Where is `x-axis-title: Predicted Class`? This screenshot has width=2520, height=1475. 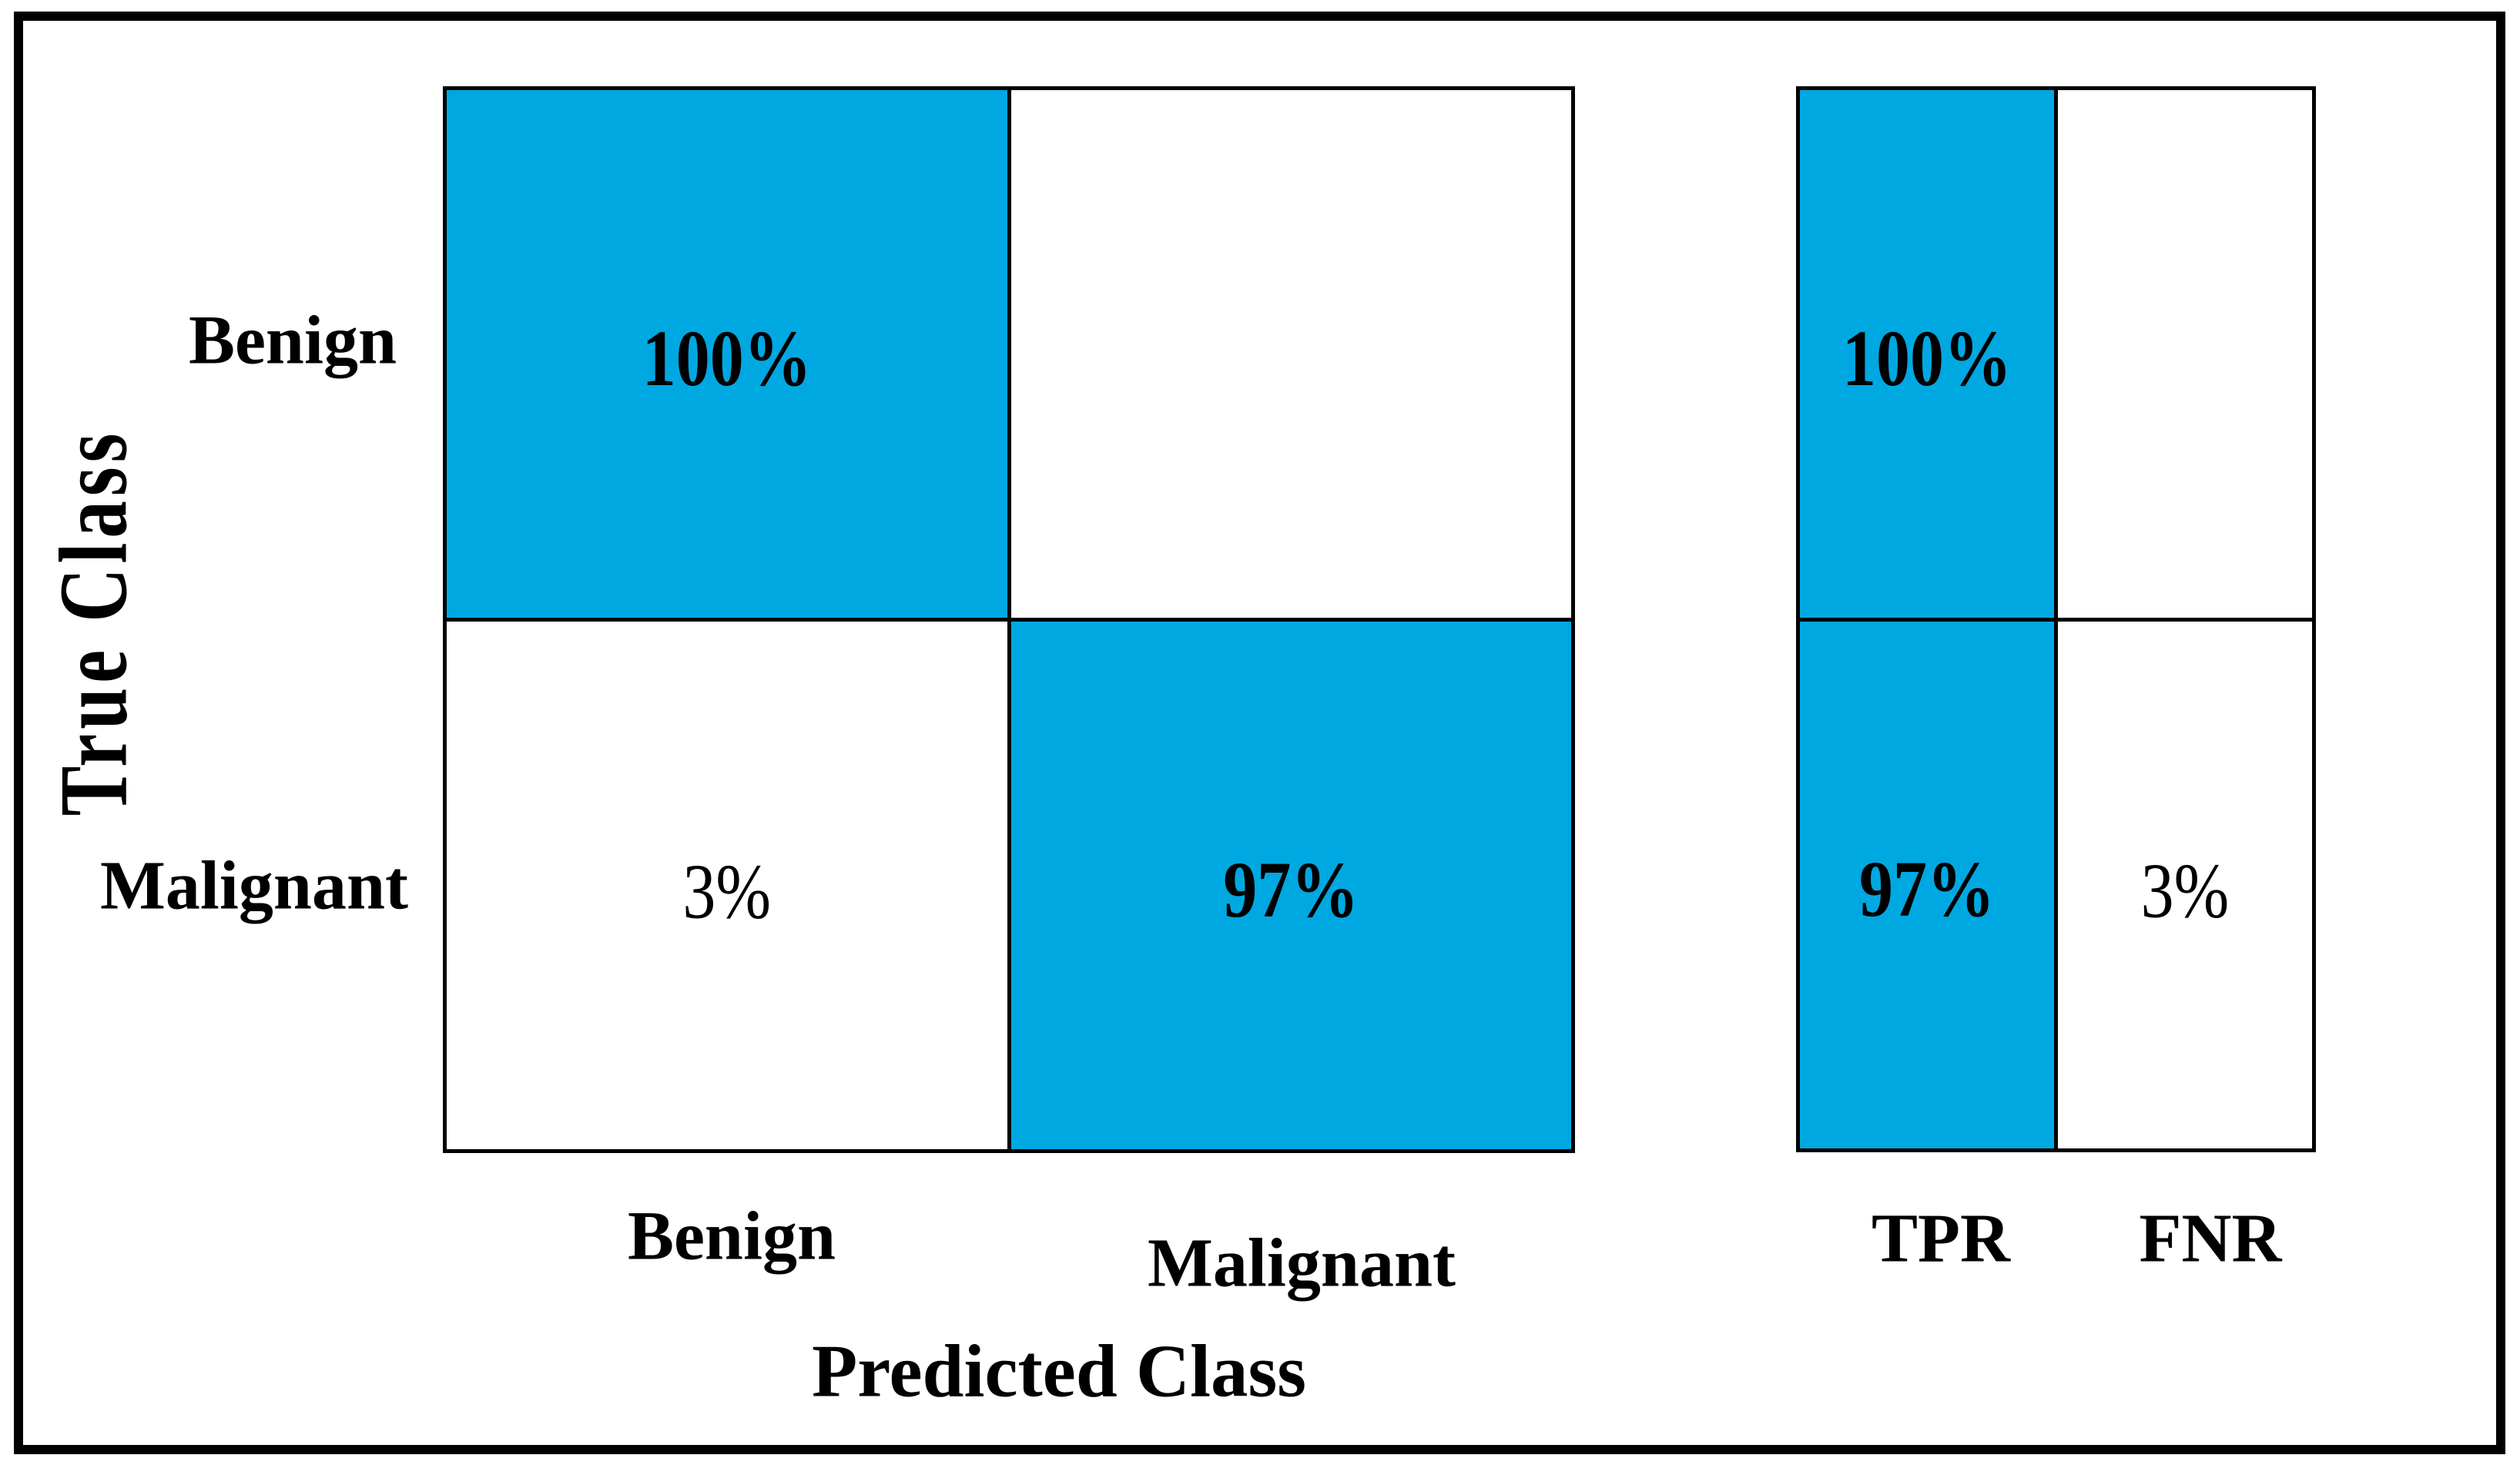 x-axis-title: Predicted Class is located at coordinates (1059, 1371).